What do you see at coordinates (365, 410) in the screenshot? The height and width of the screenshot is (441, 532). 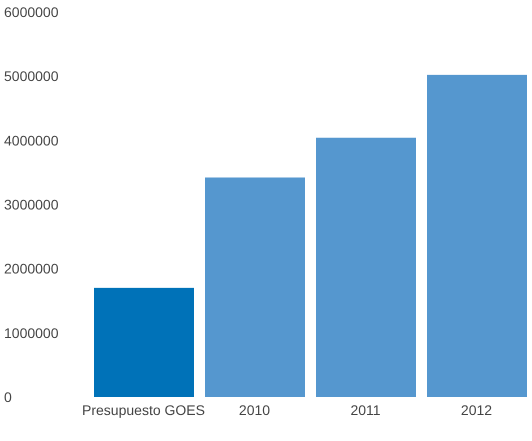 I see `x-tick-label: 2011` at bounding box center [365, 410].